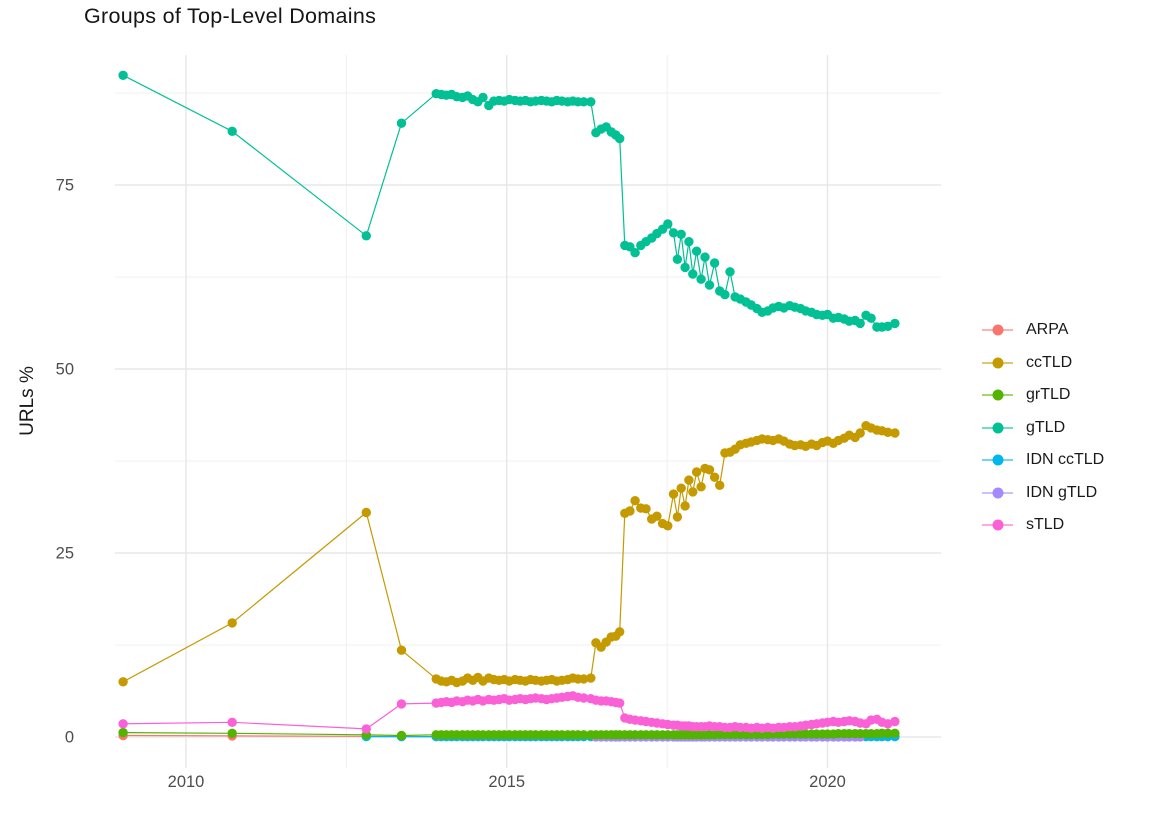  Describe the element at coordinates (186, 782) in the screenshot. I see `x-tick-label: 2010` at that location.